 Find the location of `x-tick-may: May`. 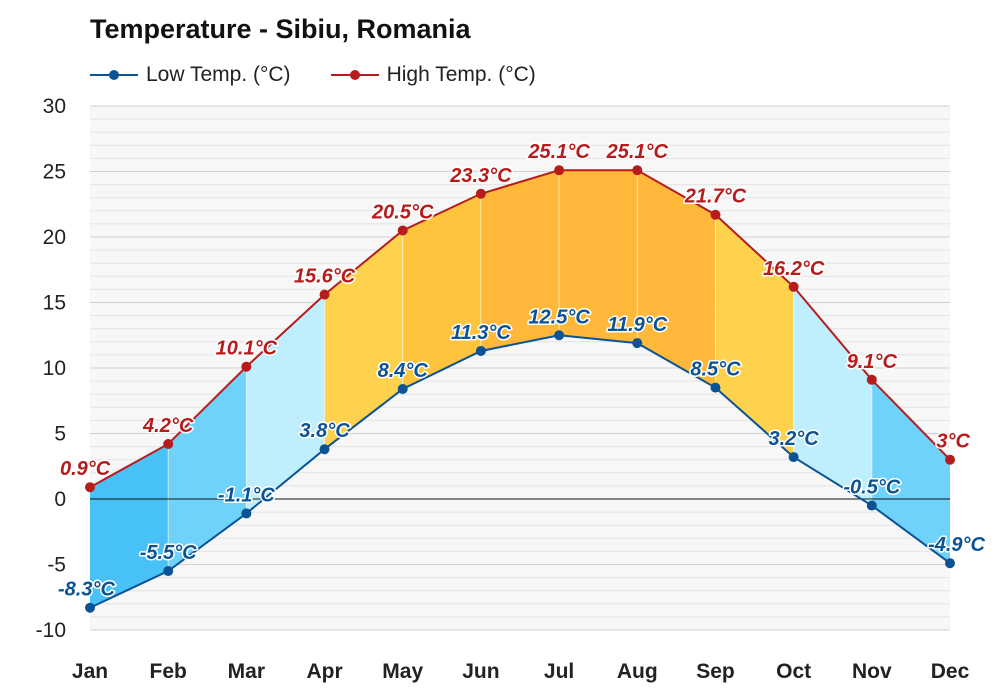

x-tick-may: May is located at coordinates (402, 671).